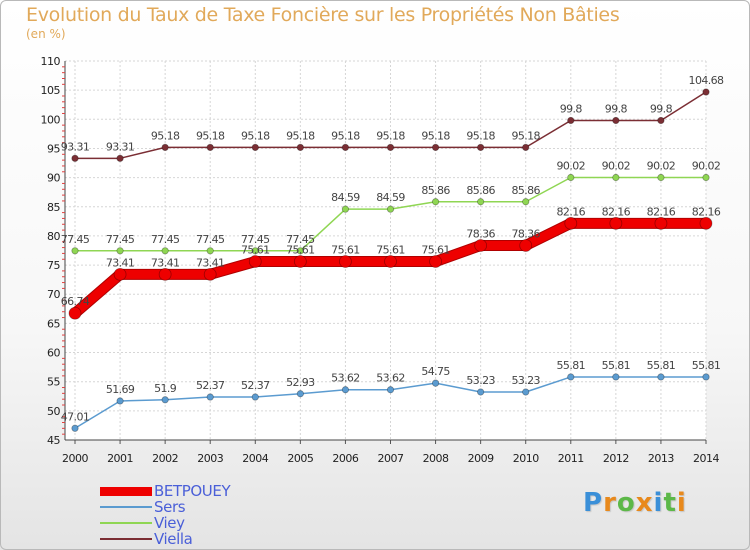 The image size is (750, 550). What do you see at coordinates (571, 458) in the screenshot?
I see `x-tick-label: 2011` at bounding box center [571, 458].